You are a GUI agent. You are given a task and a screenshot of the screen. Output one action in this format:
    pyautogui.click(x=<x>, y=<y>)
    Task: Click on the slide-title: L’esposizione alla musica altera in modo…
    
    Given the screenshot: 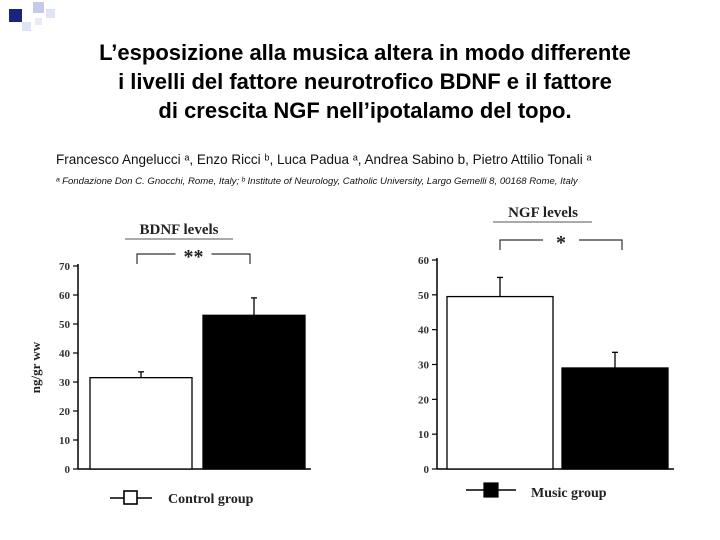 What is the action you would take?
    pyautogui.click(x=365, y=81)
    